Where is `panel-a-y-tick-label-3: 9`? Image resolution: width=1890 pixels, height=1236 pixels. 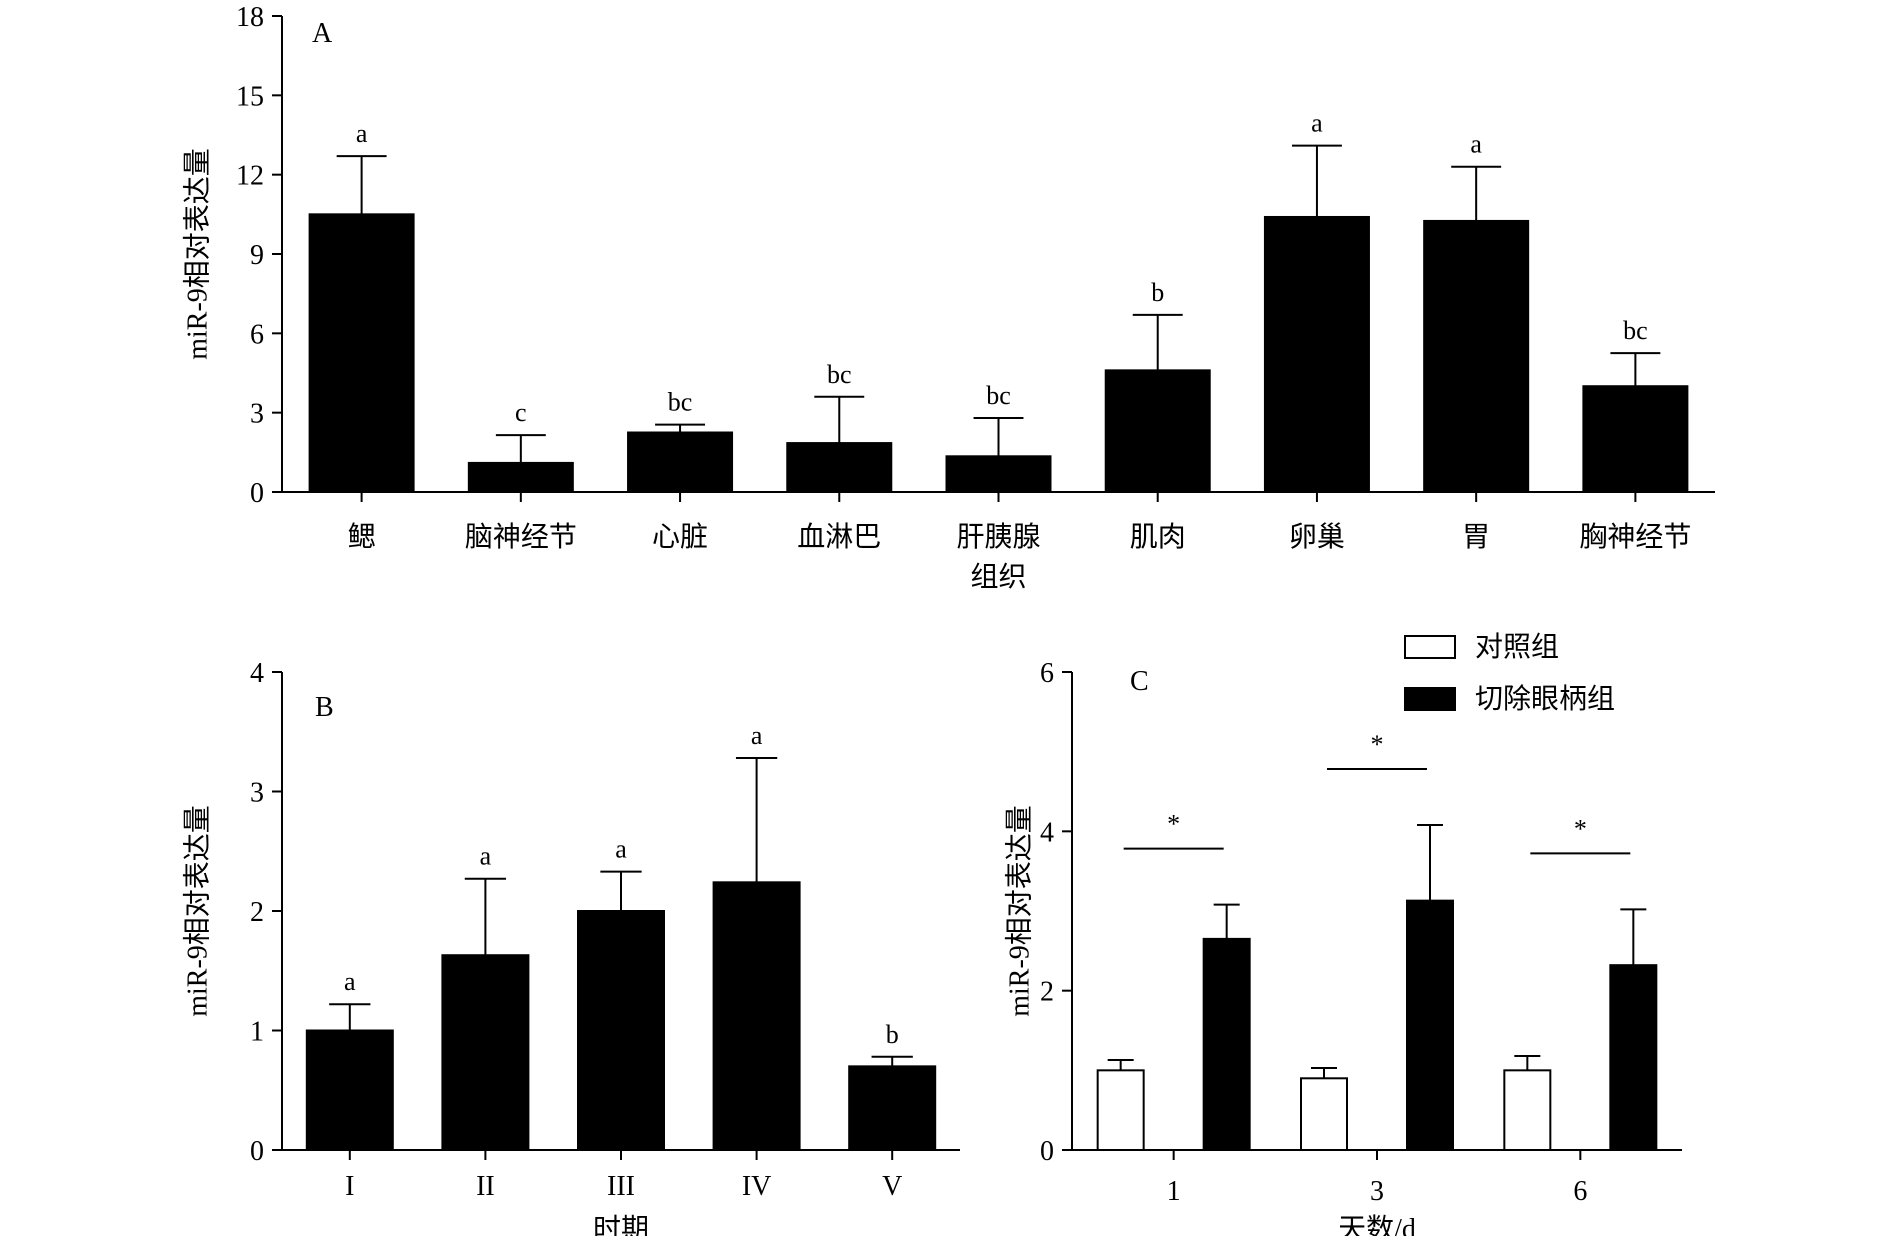
panel-a-y-tick-label-3: 9 is located at coordinates (257, 255).